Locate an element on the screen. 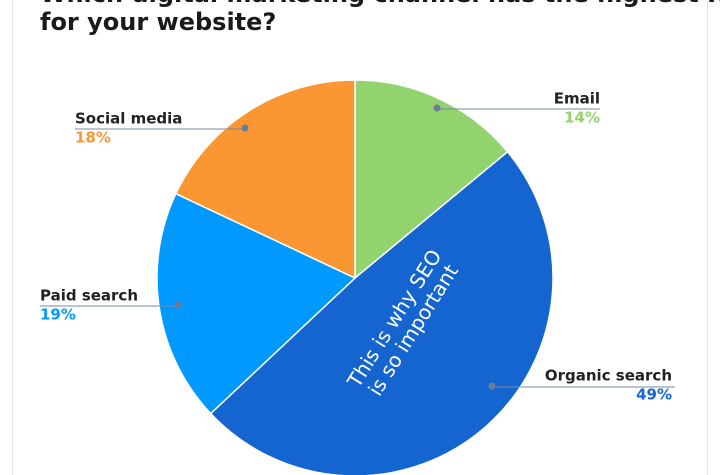  chart-title: for your website? is located at coordinates (158, 22).